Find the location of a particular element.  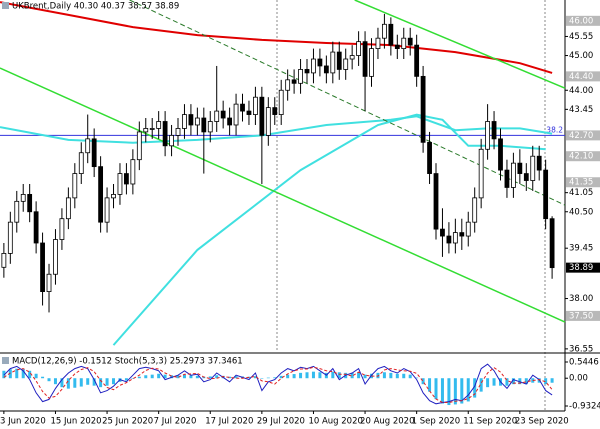

x-tick-label: 3 Jun 2020 is located at coordinates (23, 422).